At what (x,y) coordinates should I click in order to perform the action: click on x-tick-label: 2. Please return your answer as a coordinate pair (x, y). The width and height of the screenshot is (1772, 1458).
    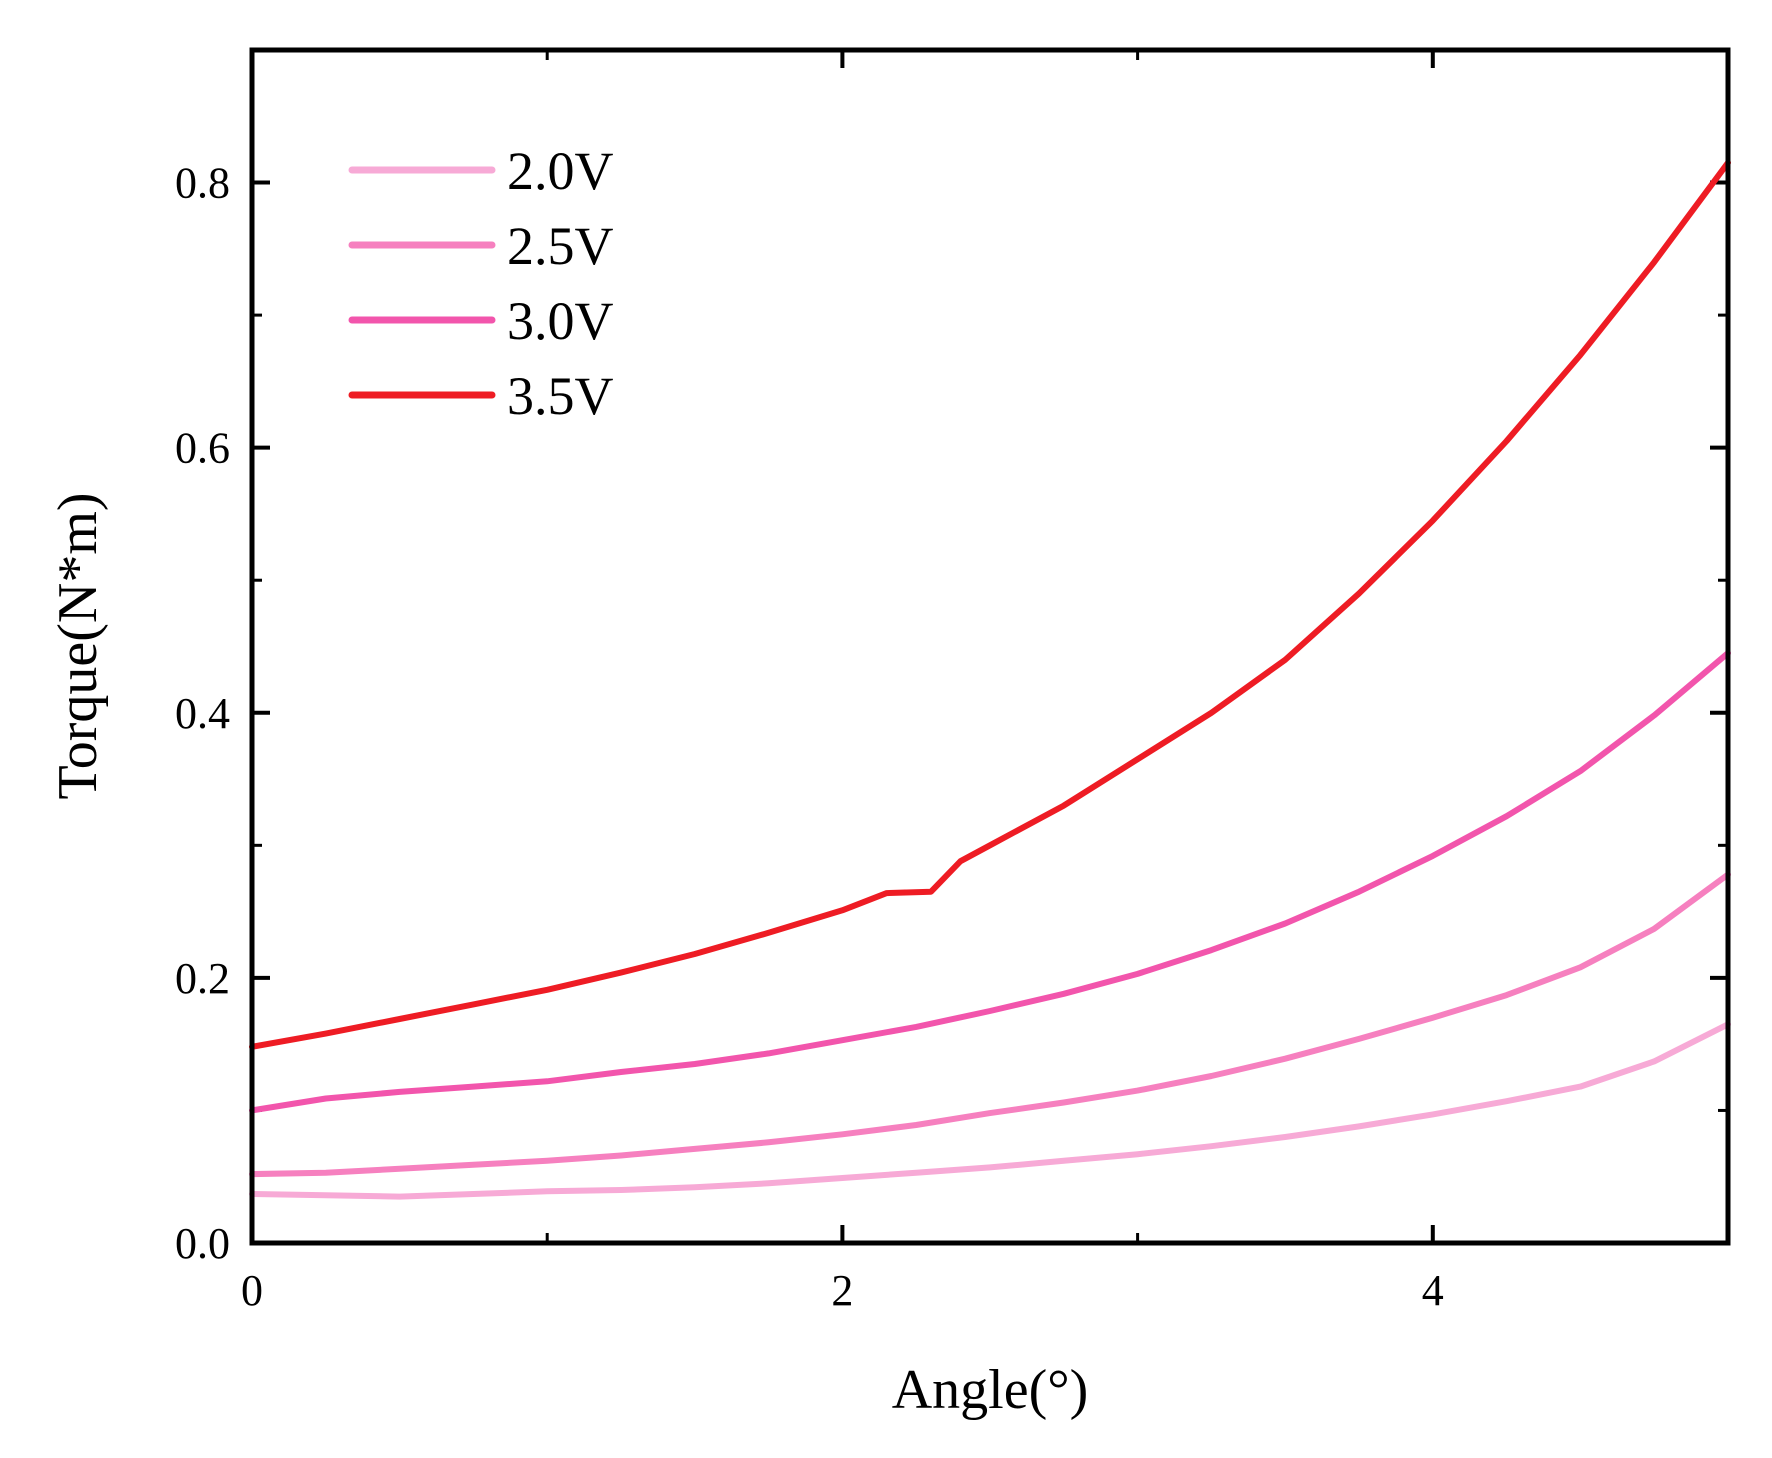
    Looking at the image, I should click on (842, 1290).